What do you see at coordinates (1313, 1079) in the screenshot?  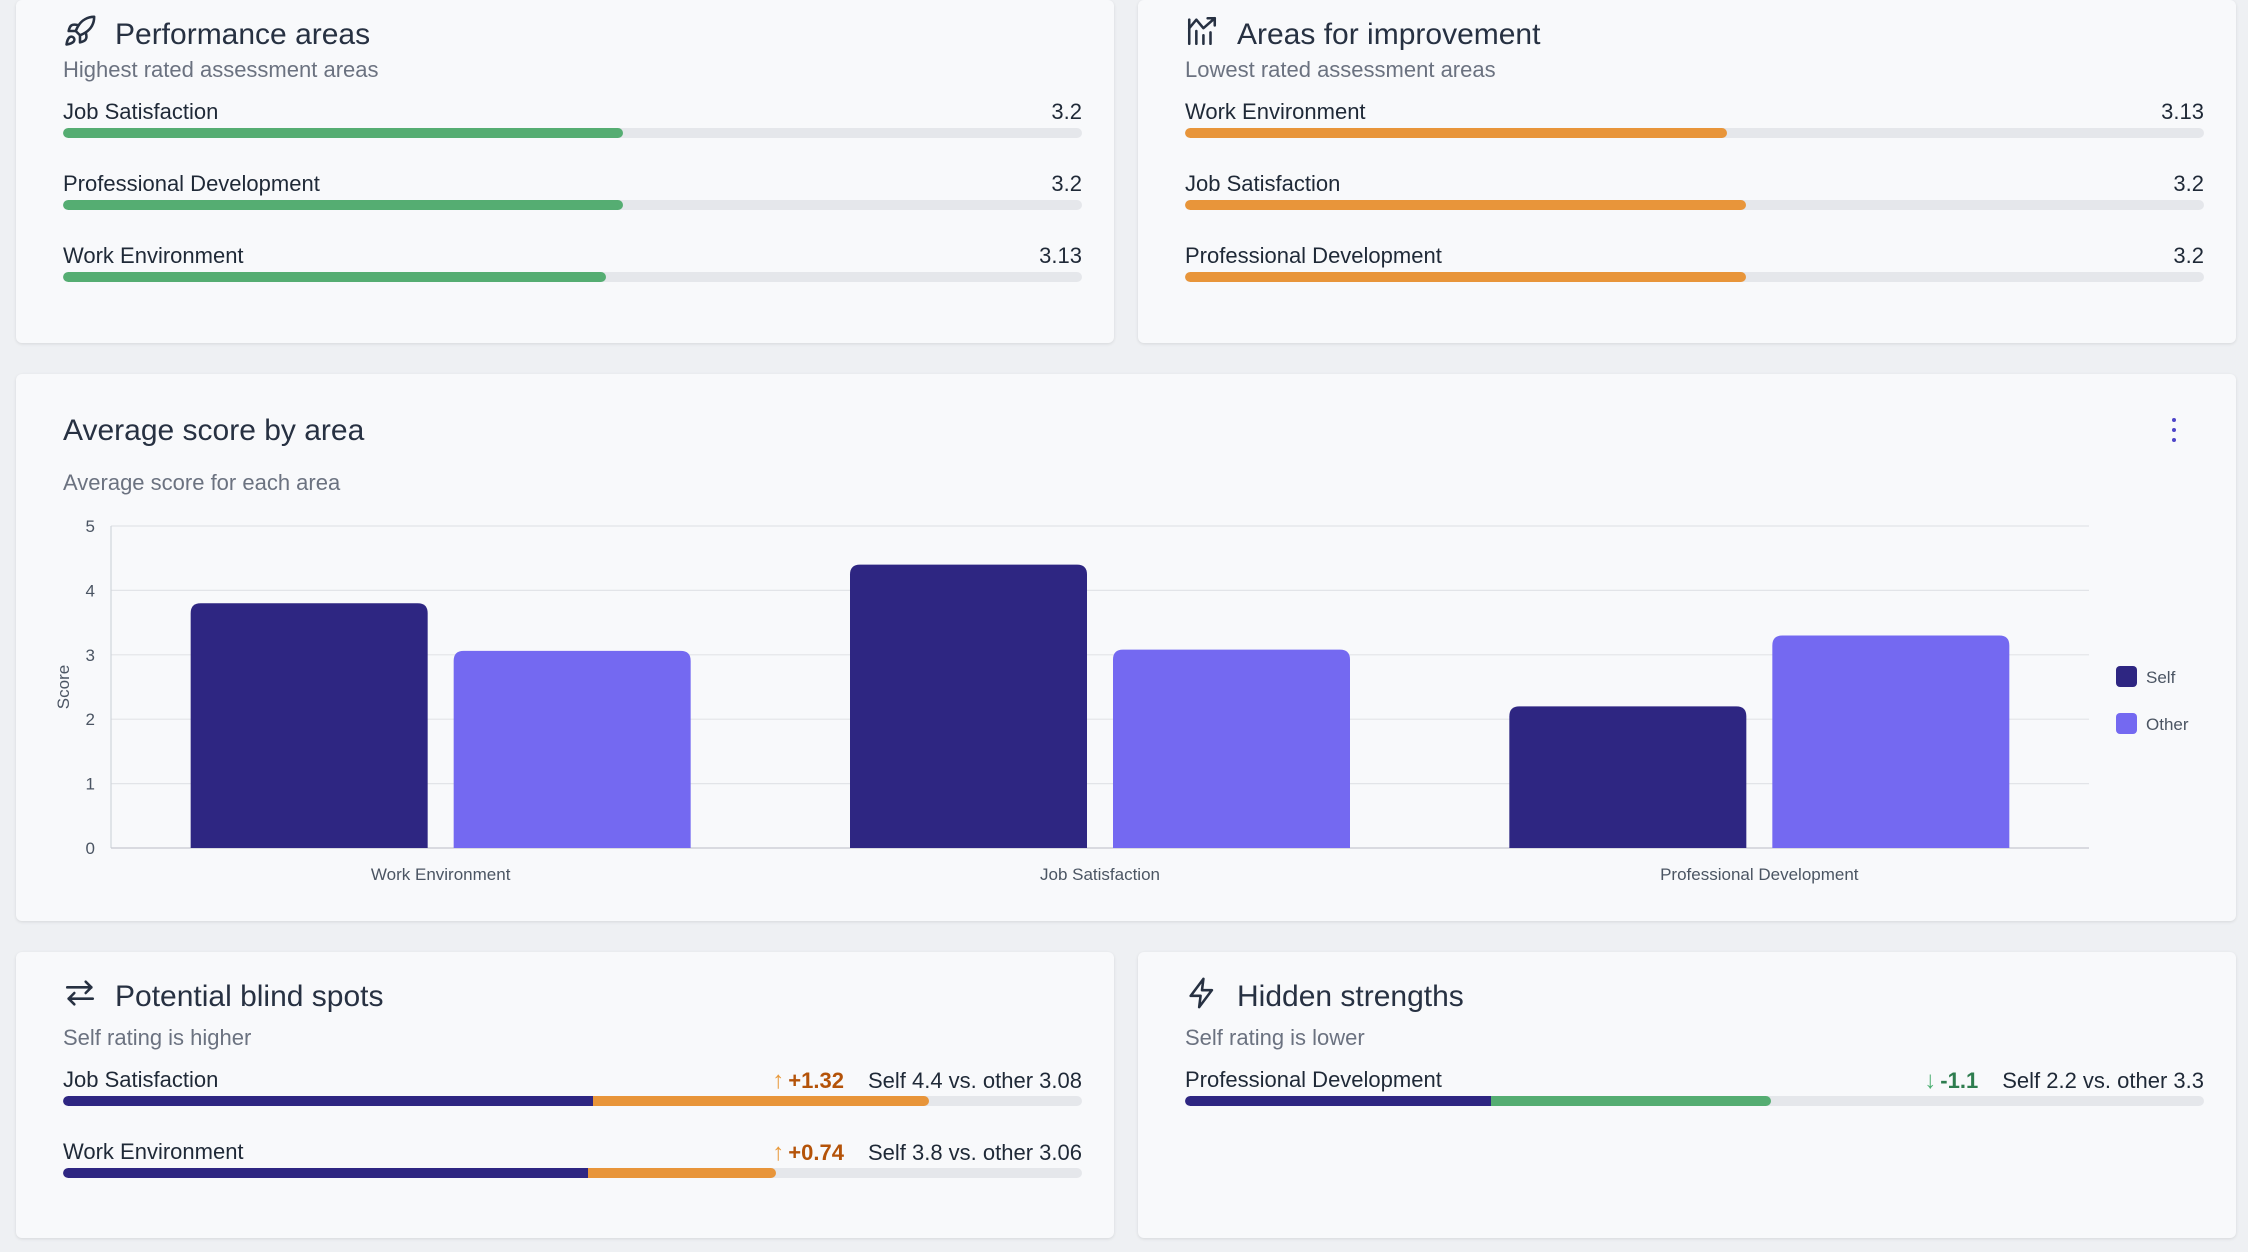 I see `comparison-label: Professional Development` at bounding box center [1313, 1079].